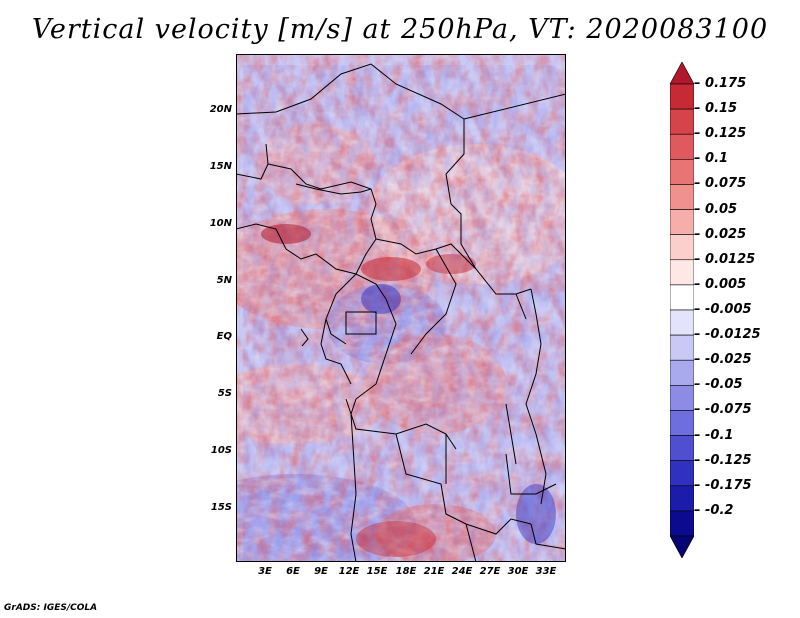  What do you see at coordinates (220, 109) in the screenshot?
I see `lat-tick-20n: 20N` at bounding box center [220, 109].